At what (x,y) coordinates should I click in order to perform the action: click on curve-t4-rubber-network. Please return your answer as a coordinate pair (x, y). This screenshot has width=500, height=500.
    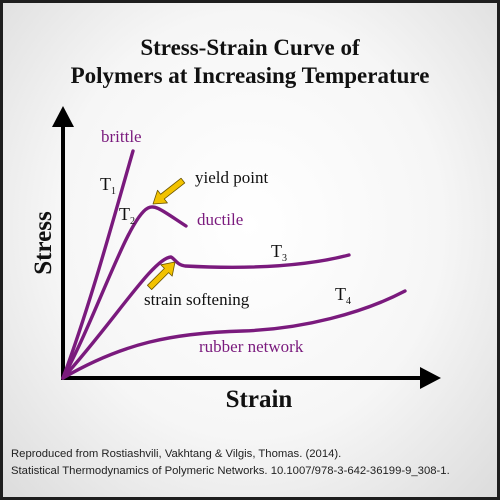
    Looking at the image, I should click on (234, 334).